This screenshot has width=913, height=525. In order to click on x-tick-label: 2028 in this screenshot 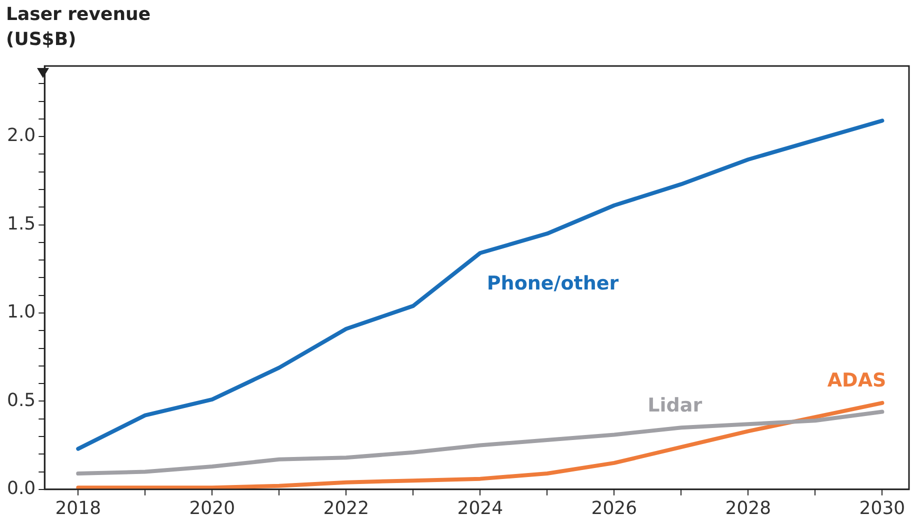, I will do `click(748, 508)`.